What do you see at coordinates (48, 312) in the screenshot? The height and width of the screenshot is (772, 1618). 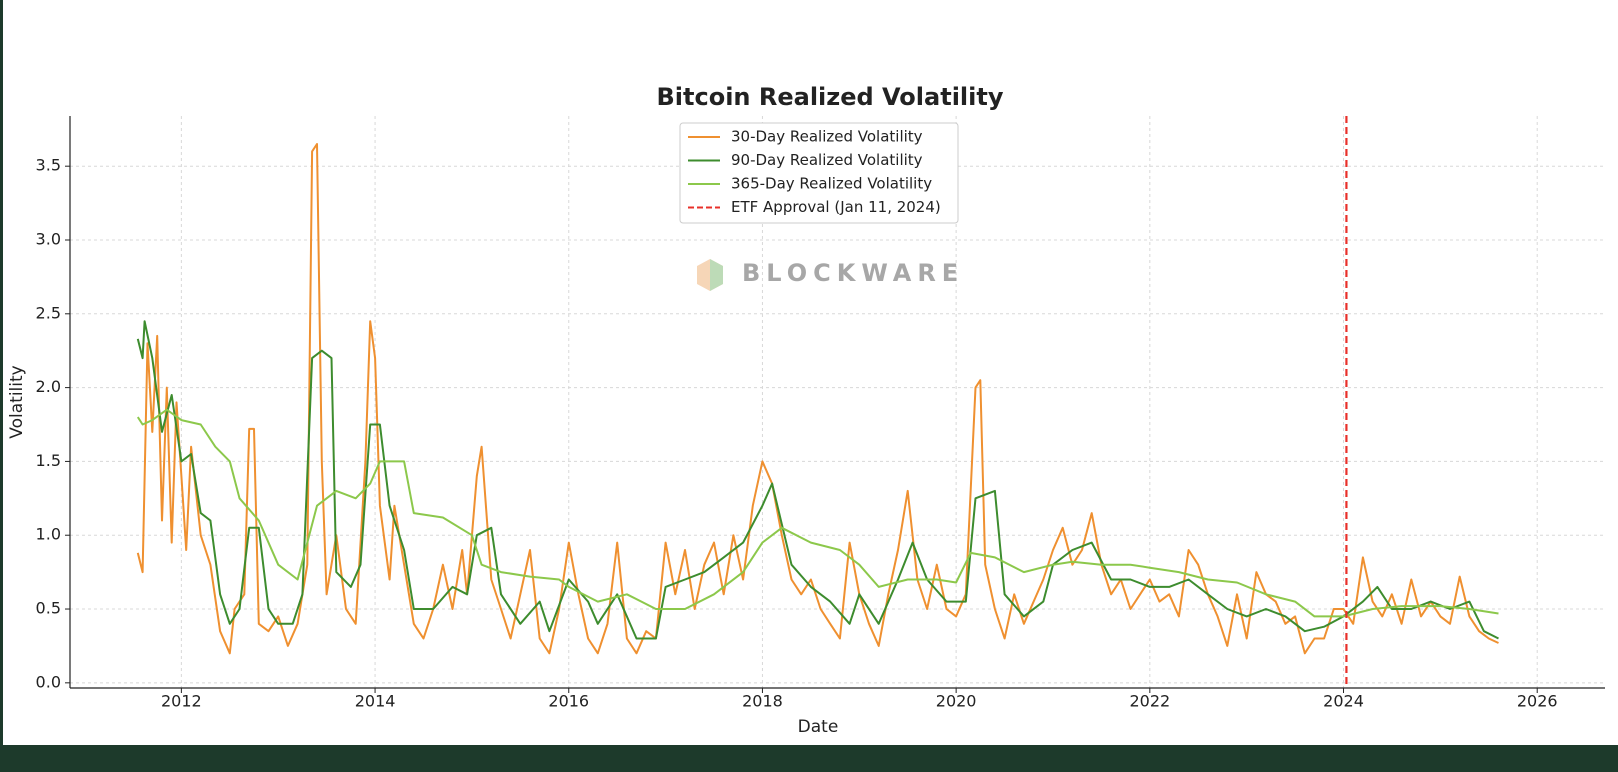 I see `y-tick-label: 2.5` at bounding box center [48, 312].